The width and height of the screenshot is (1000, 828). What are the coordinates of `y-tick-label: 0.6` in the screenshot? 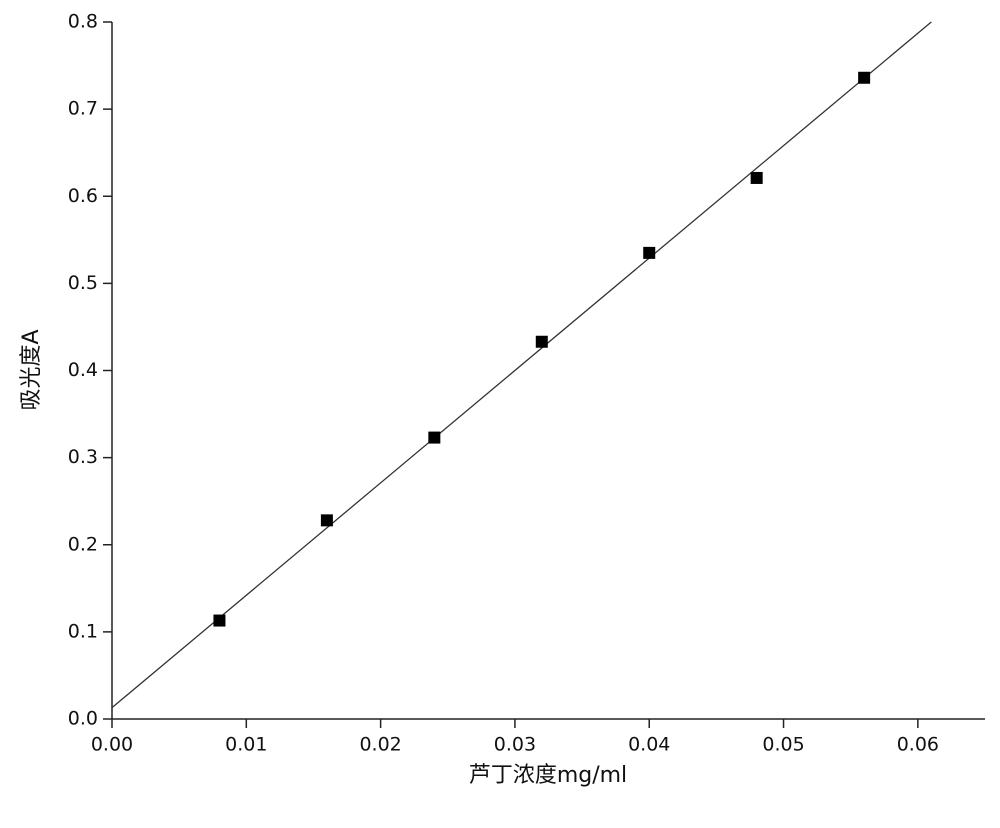 It's located at (83, 196).